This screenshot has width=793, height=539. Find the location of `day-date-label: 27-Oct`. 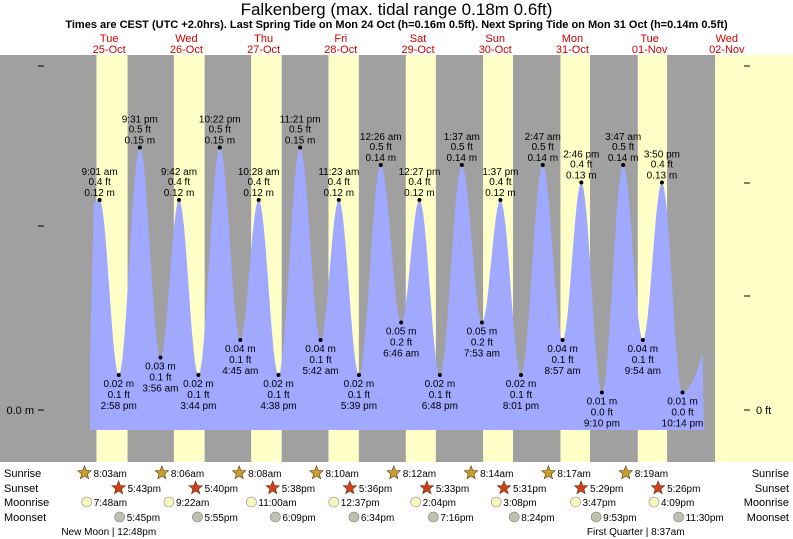

day-date-label: 27-Oct is located at coordinates (263, 50).